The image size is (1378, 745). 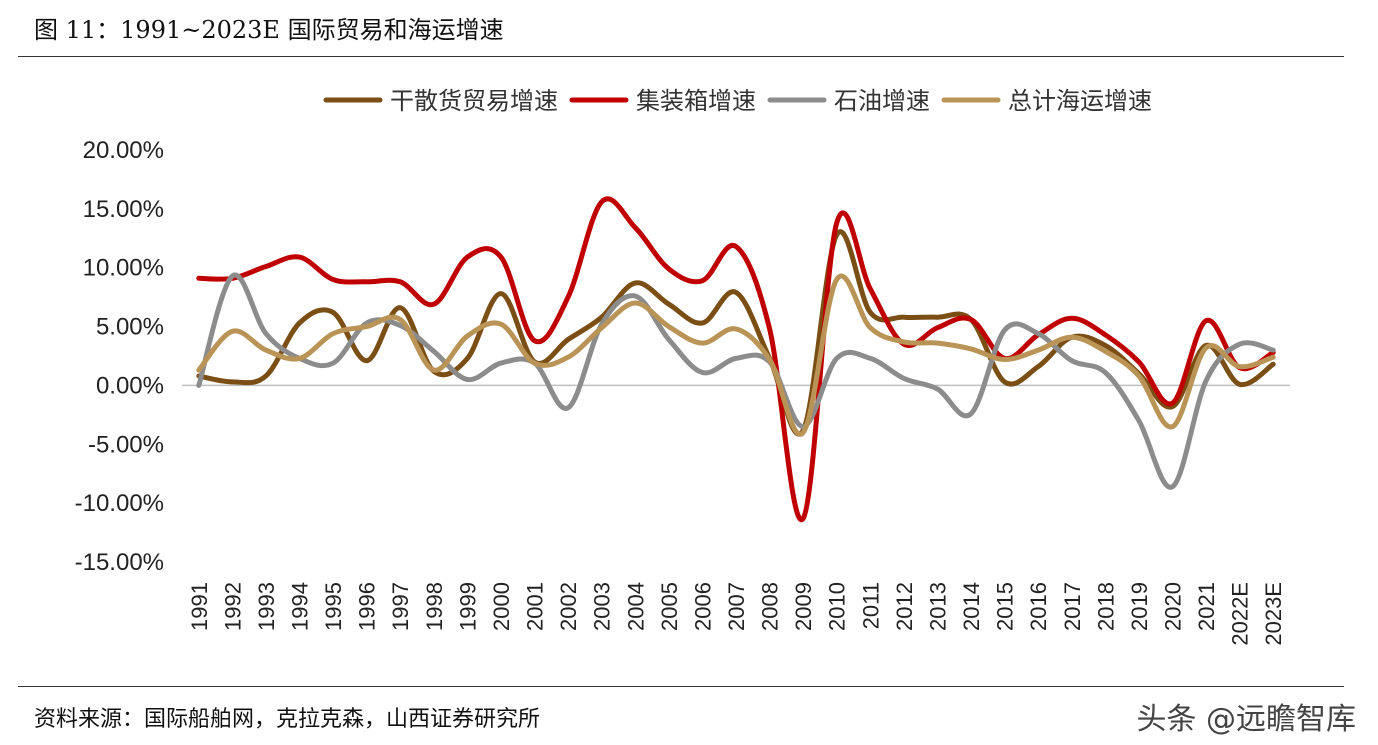 What do you see at coordinates (119, 562) in the screenshot?
I see `y-tick-label: -15.00%` at bounding box center [119, 562].